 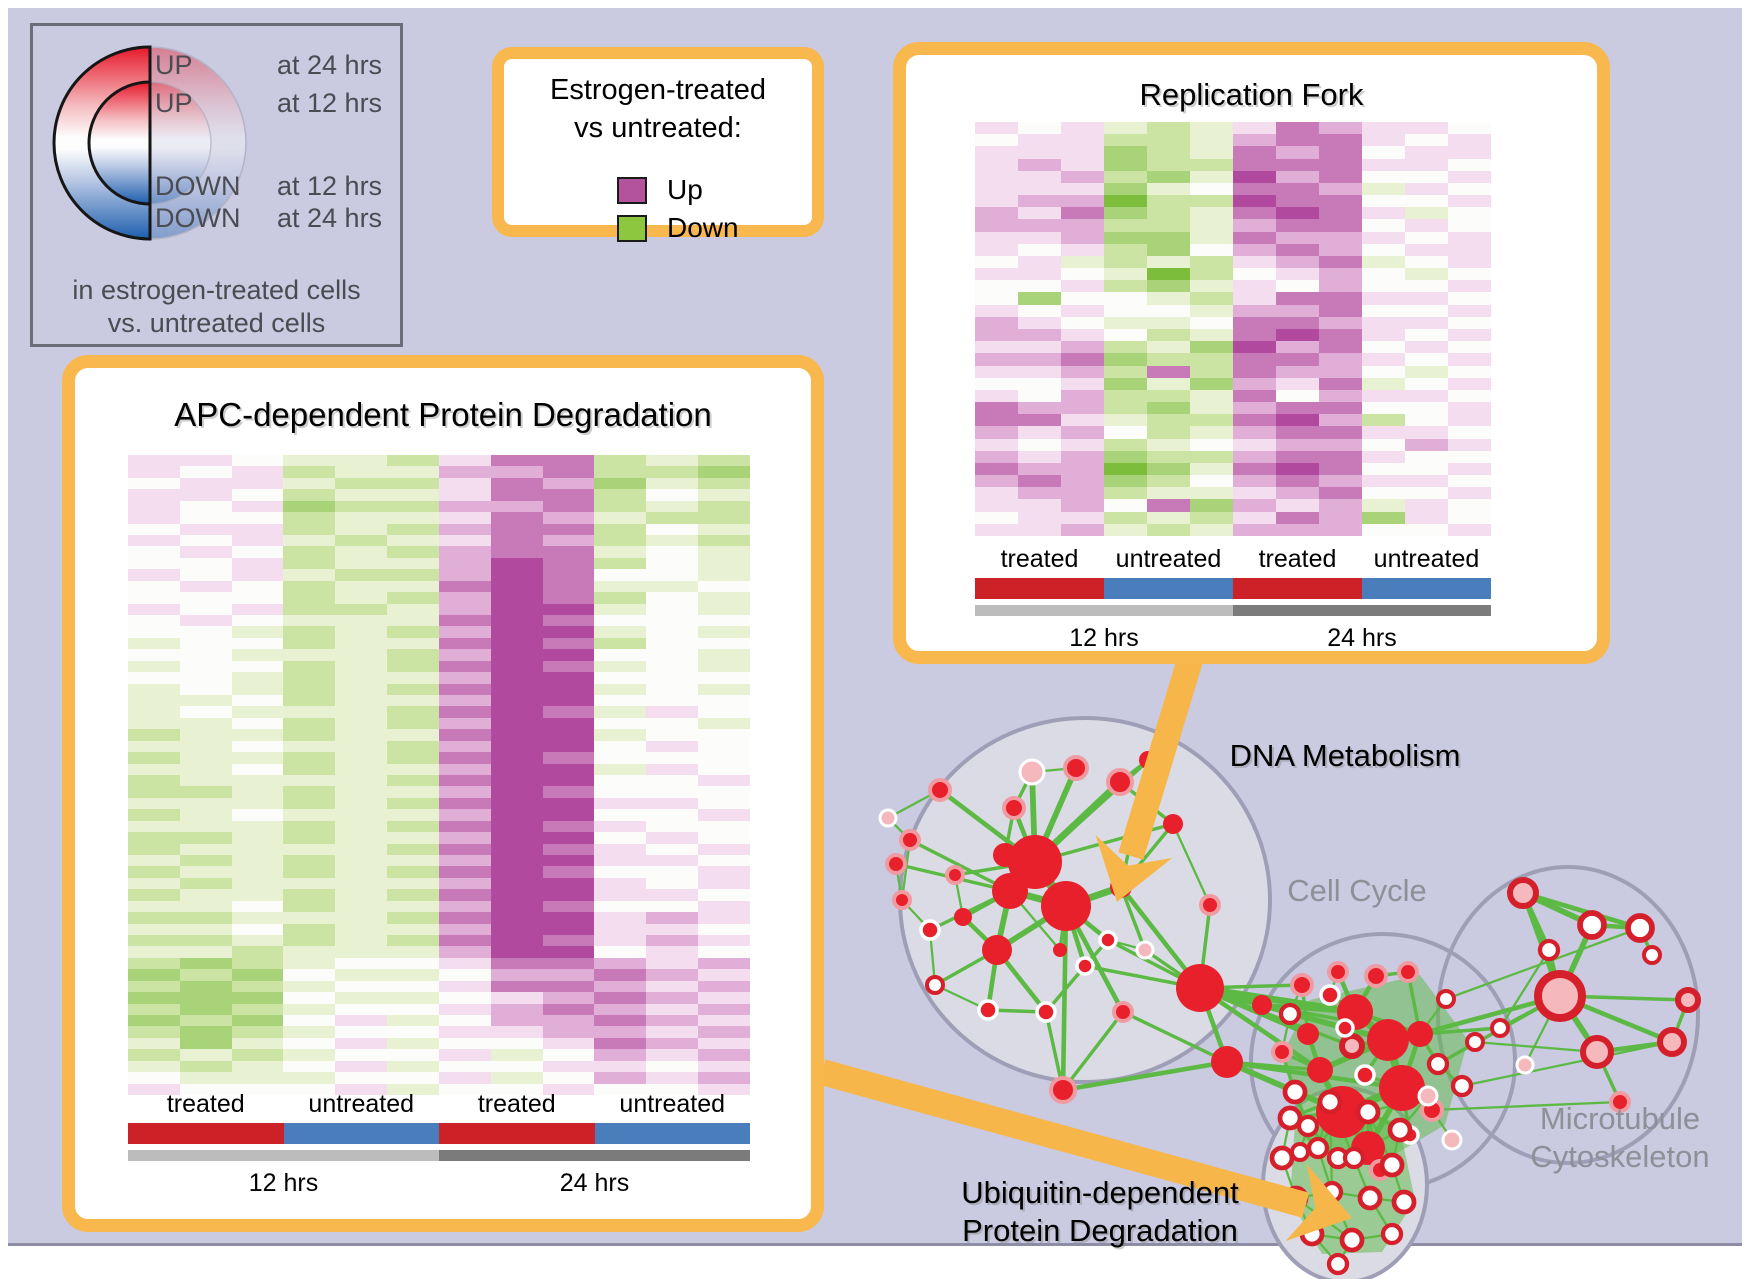 I want to click on updown-direction-label: UP, so click(x=174, y=65).